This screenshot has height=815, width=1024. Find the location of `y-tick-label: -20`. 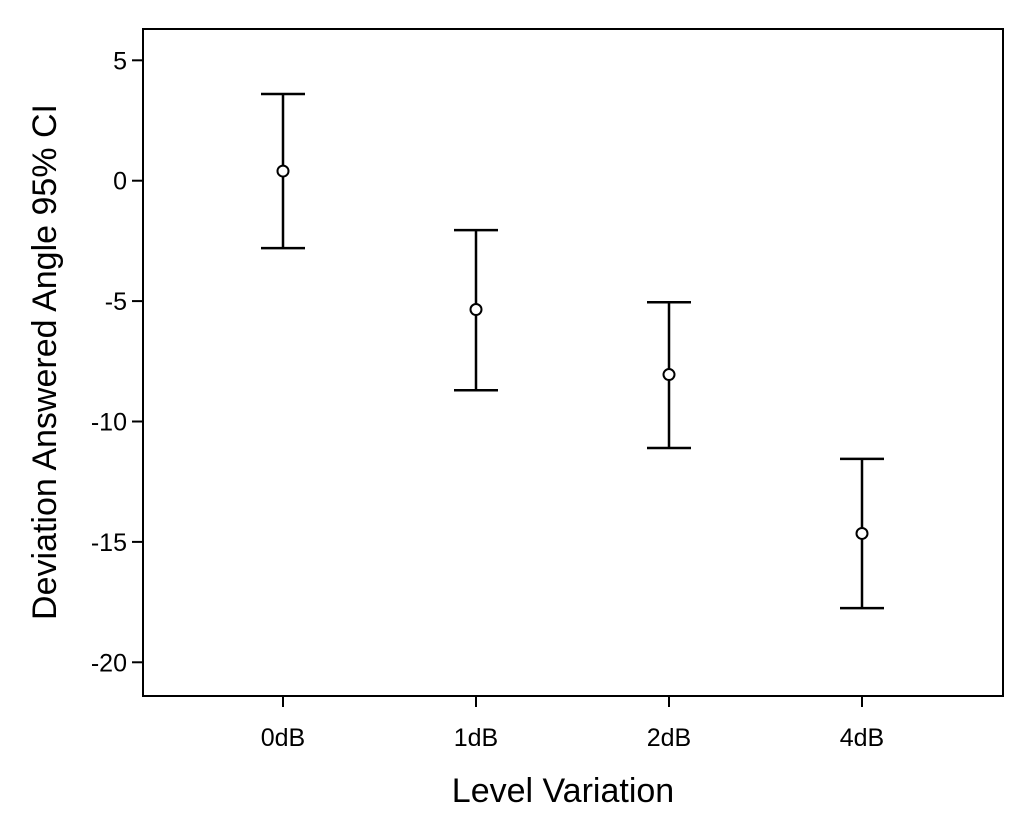

y-tick-label: -20 is located at coordinates (109, 663).